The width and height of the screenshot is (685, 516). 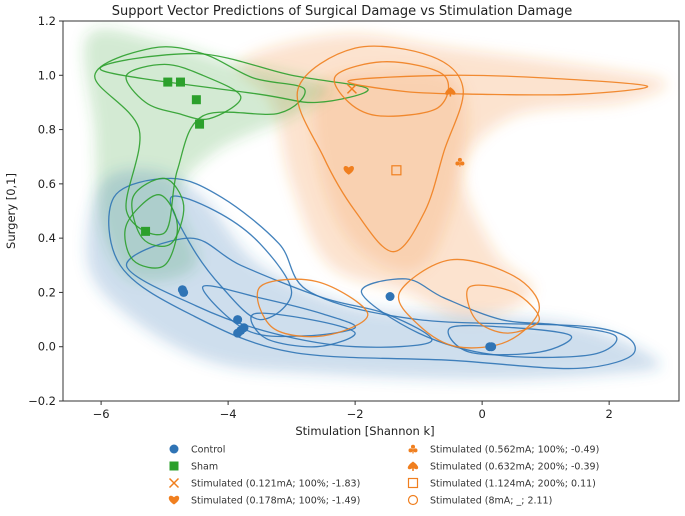 I want to click on x-tick-label: −6, so click(x=101, y=414).